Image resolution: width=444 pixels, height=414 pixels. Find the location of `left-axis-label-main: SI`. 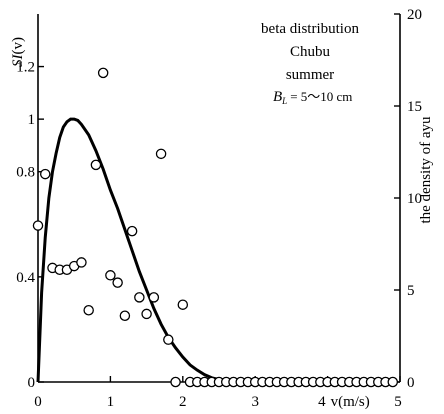

left-axis-label-main: SI is located at coordinates (18, 61).